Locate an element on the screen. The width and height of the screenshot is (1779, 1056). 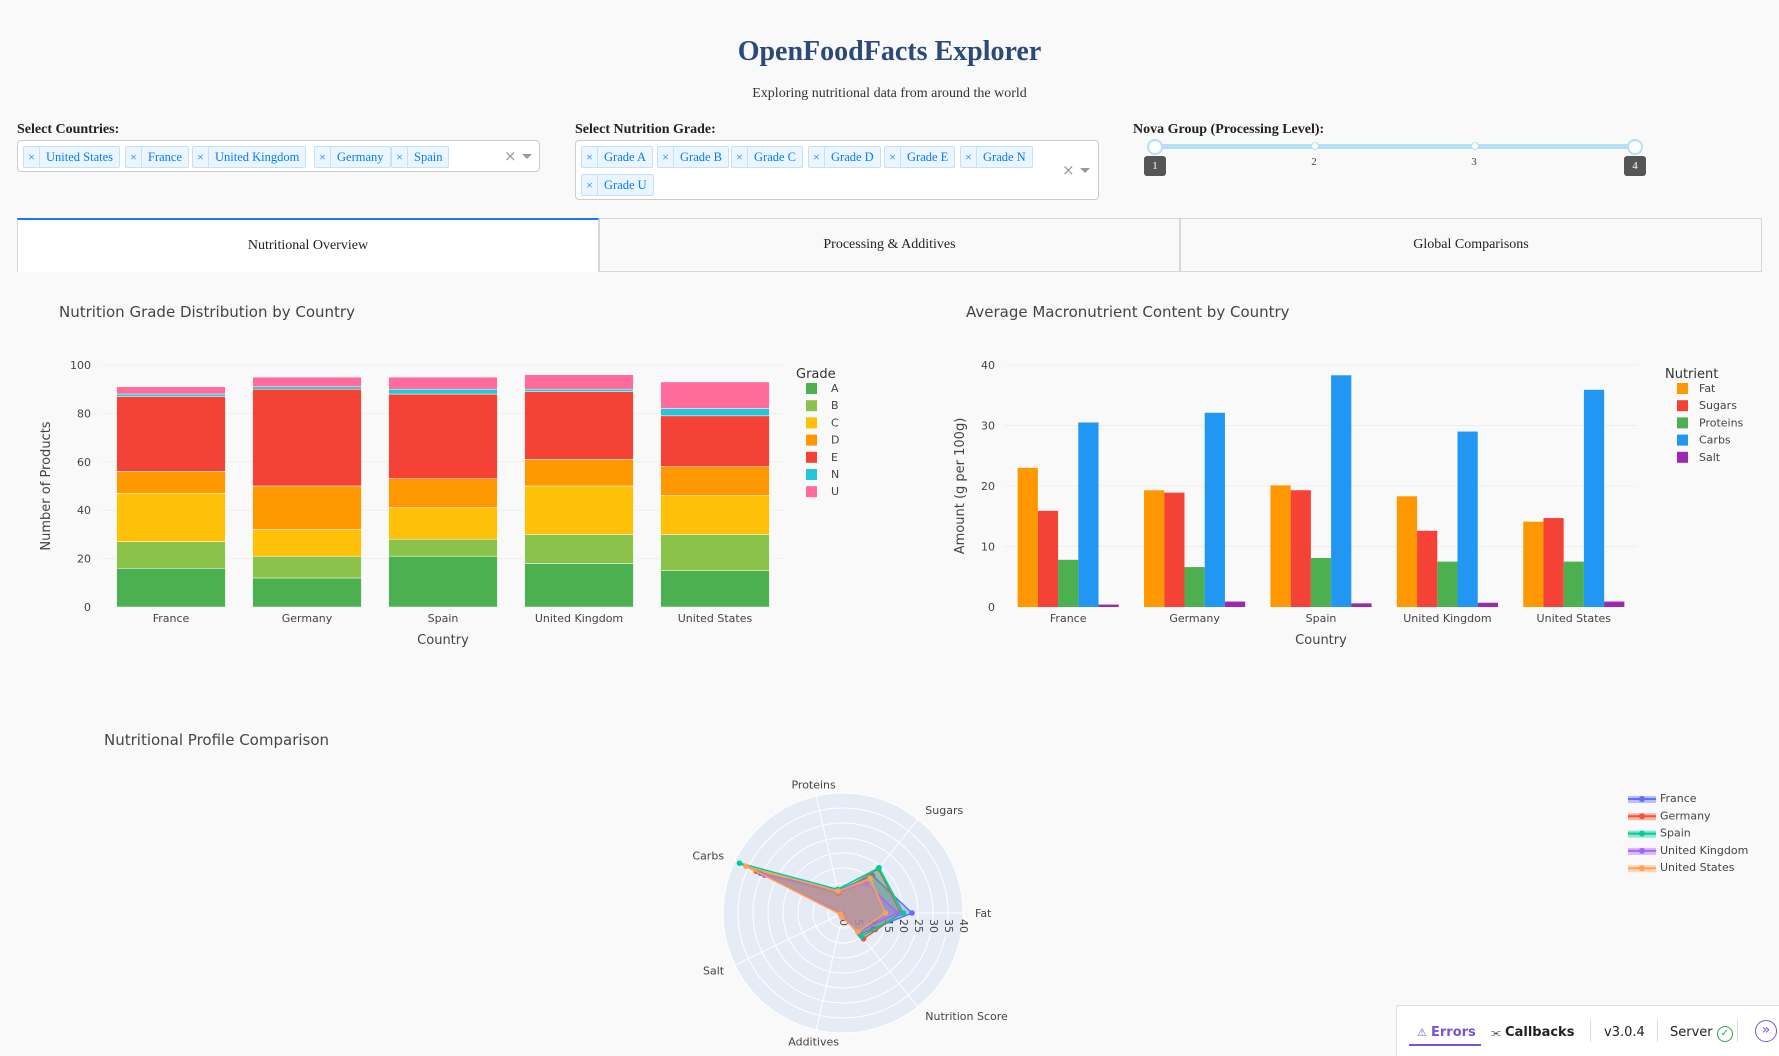
warning-icon: ⚠ is located at coordinates (1422, 1032).